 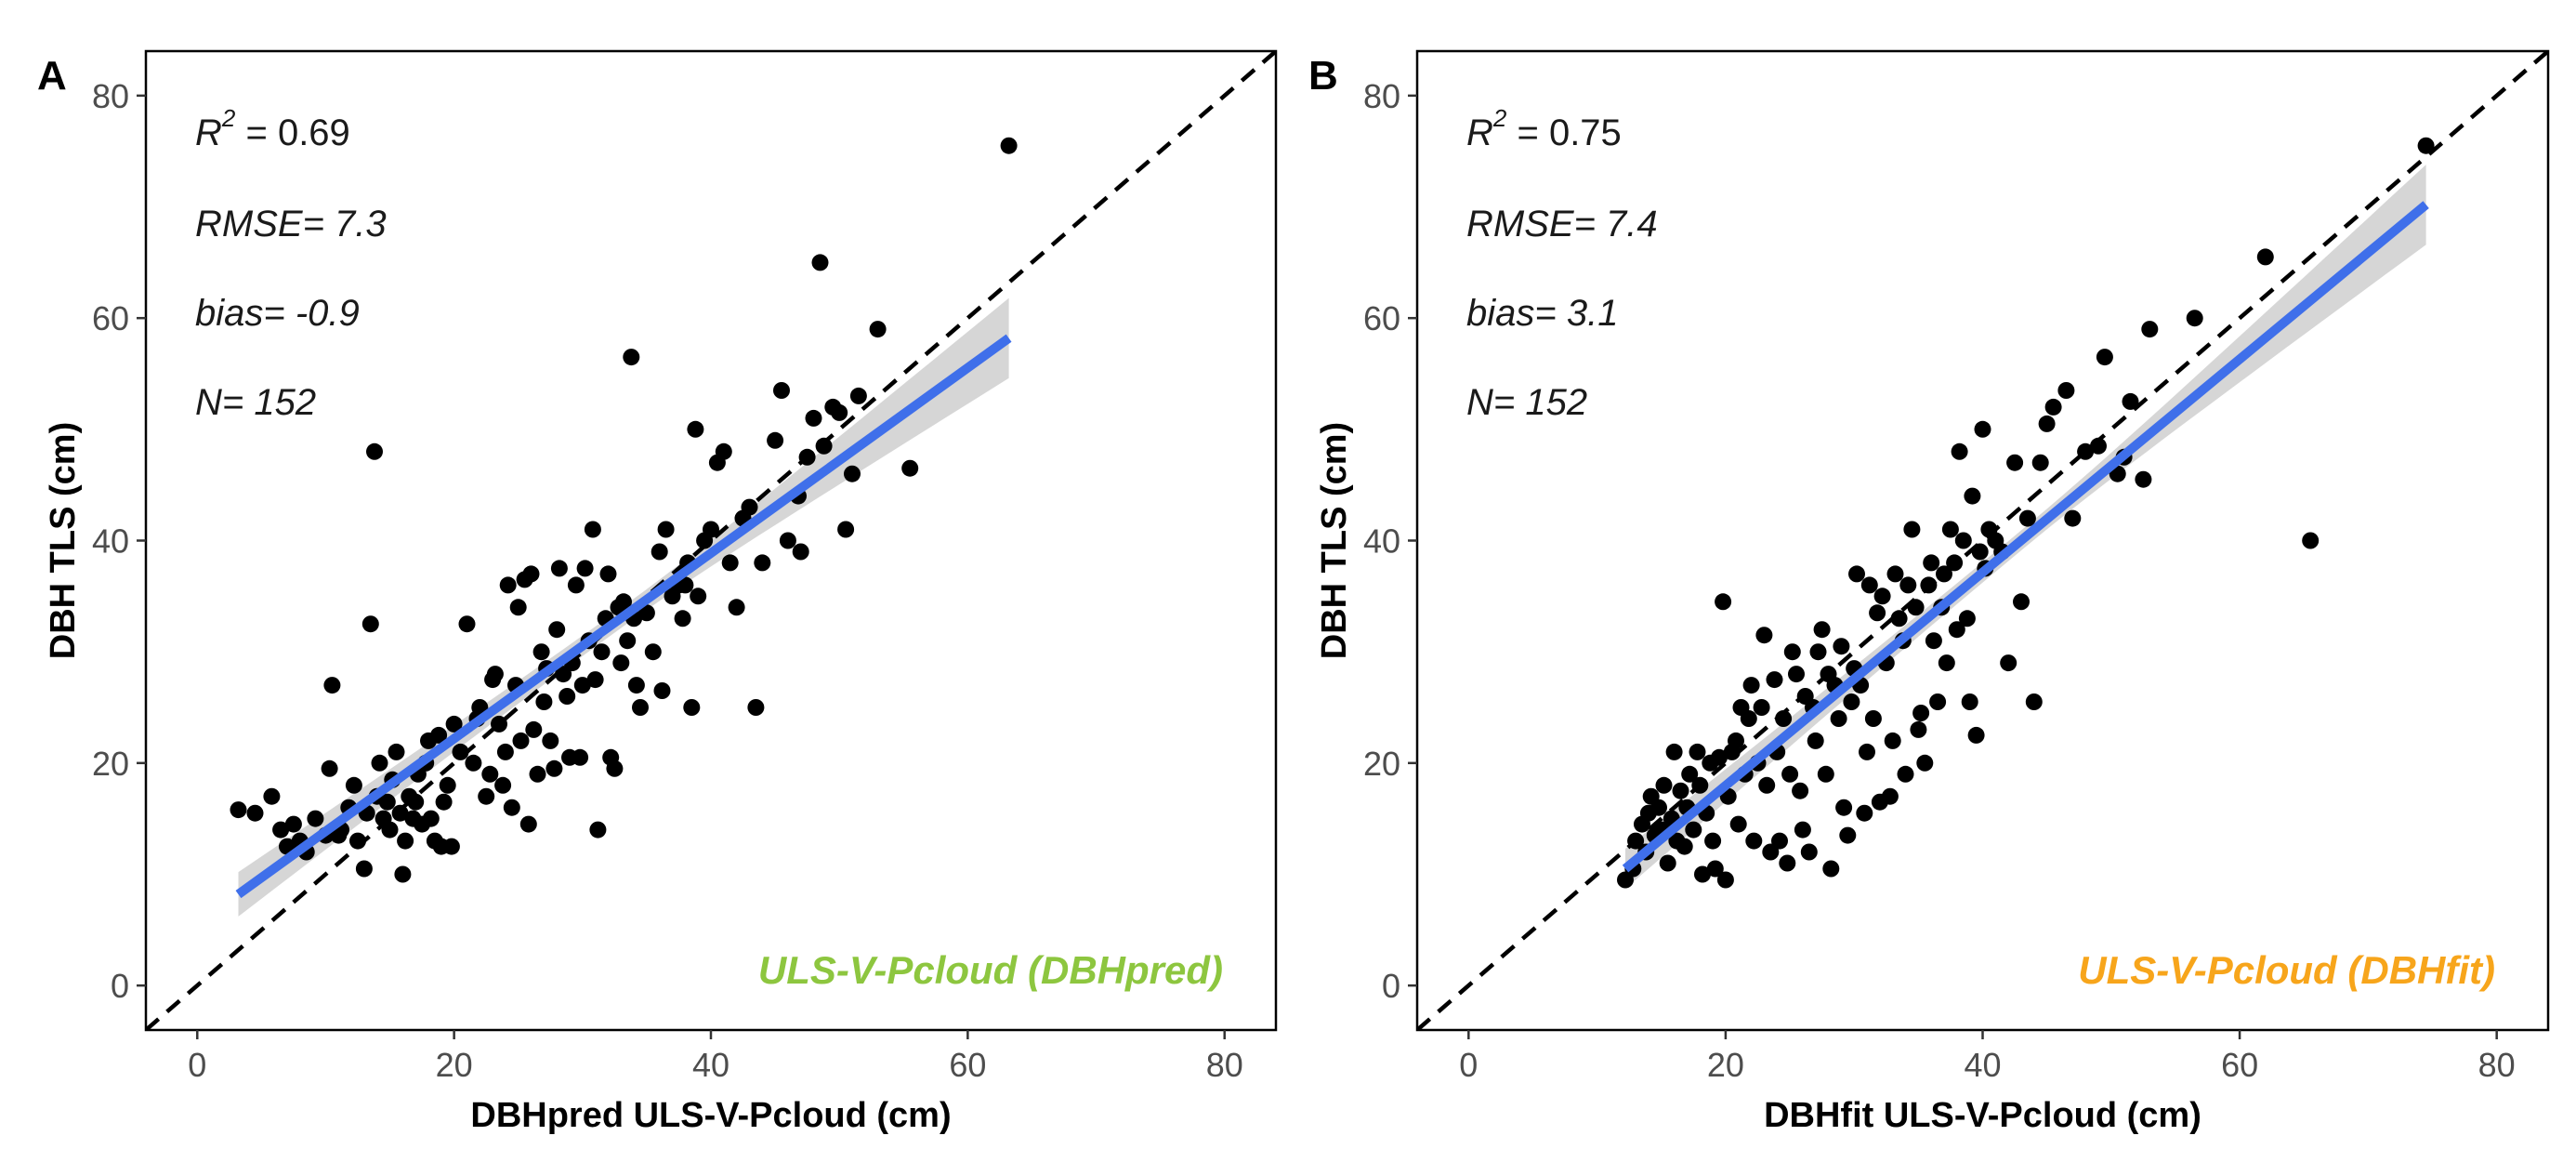 What do you see at coordinates (110, 764) in the screenshot?
I see `y-tick-label: 20` at bounding box center [110, 764].